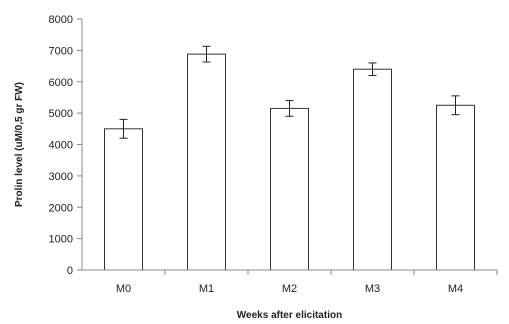 The image size is (509, 324). What do you see at coordinates (61, 114) in the screenshot?
I see `y-tick-label: 5000` at bounding box center [61, 114].